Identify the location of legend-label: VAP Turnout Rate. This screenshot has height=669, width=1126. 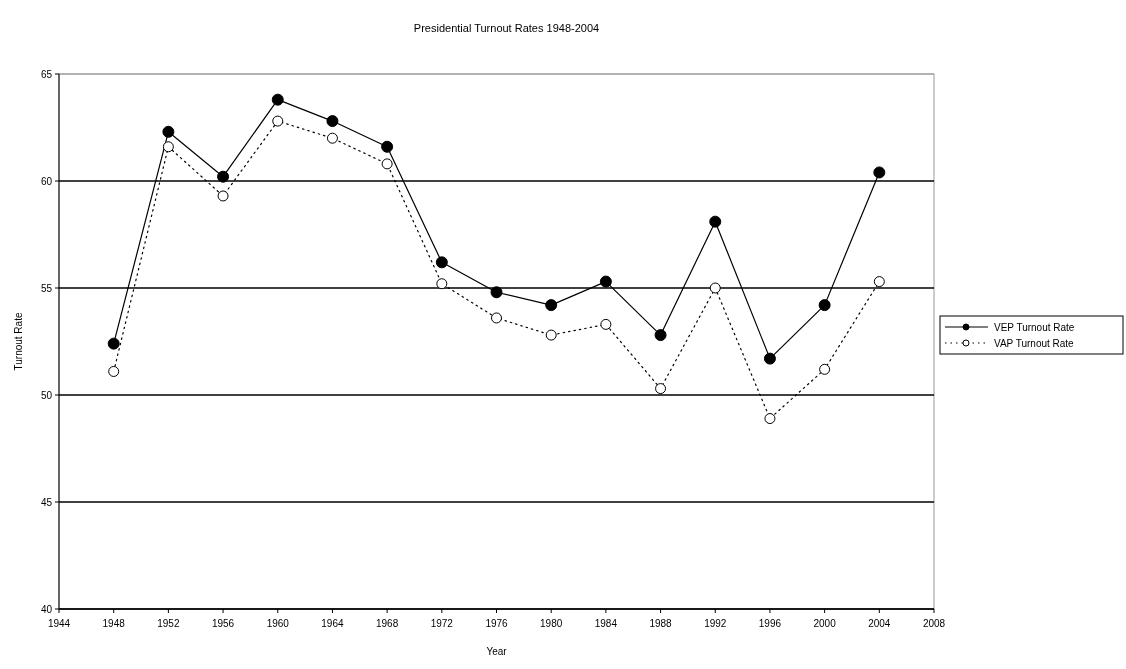
(1034, 343).